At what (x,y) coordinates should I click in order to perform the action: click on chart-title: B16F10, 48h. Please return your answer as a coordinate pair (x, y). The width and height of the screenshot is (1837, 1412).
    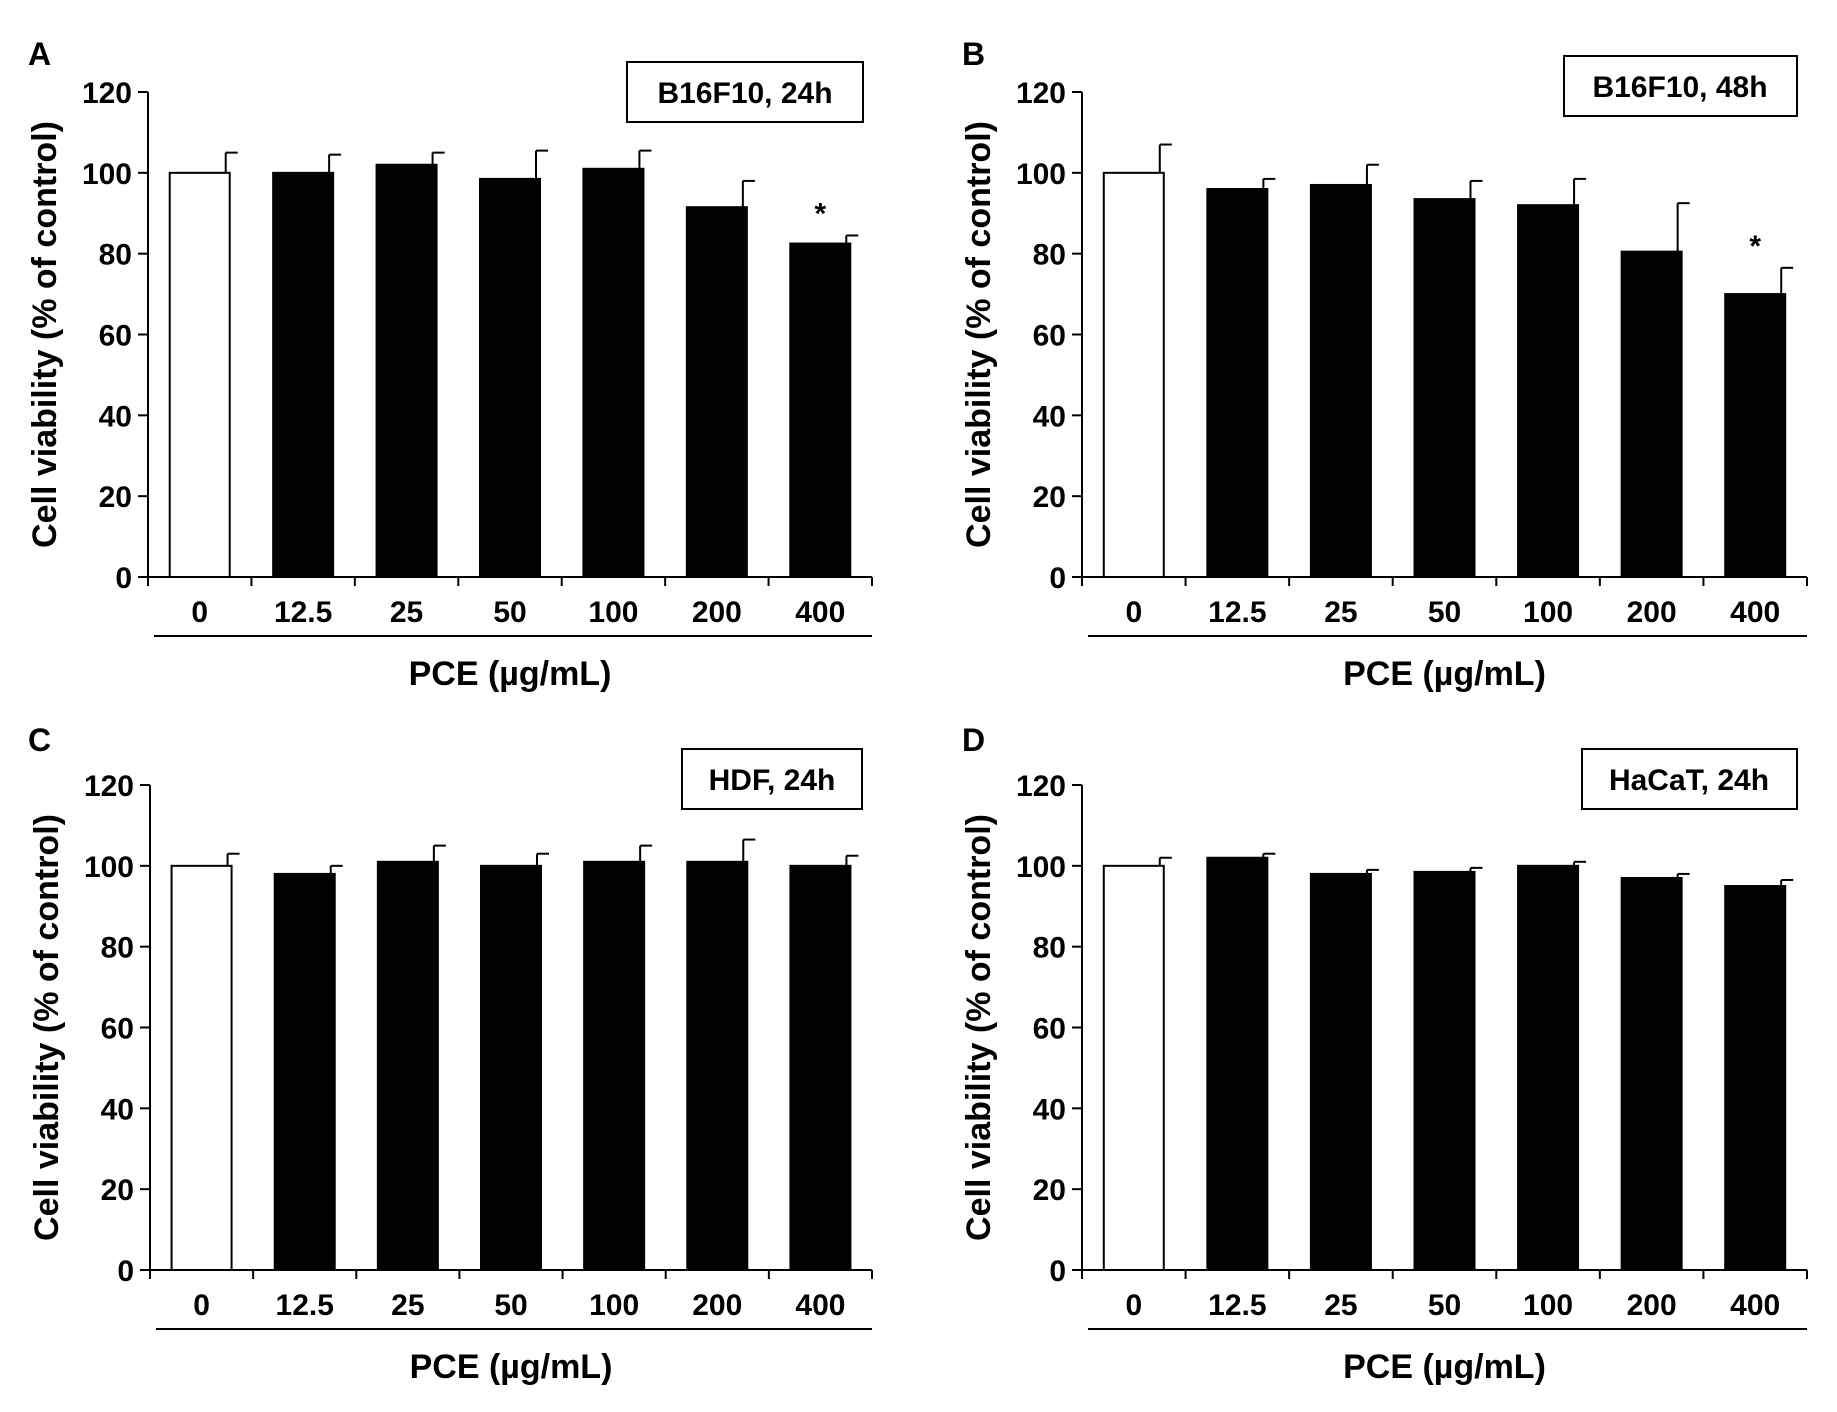
    Looking at the image, I should click on (1679, 87).